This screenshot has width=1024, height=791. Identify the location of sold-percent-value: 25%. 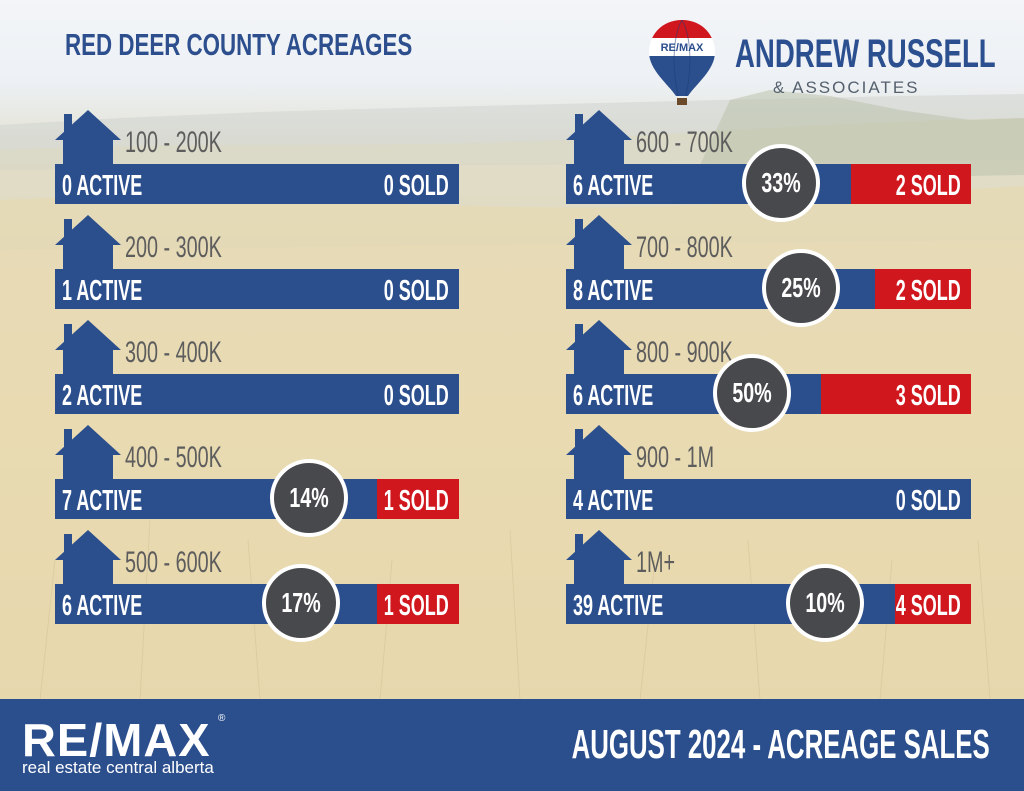
(801, 287).